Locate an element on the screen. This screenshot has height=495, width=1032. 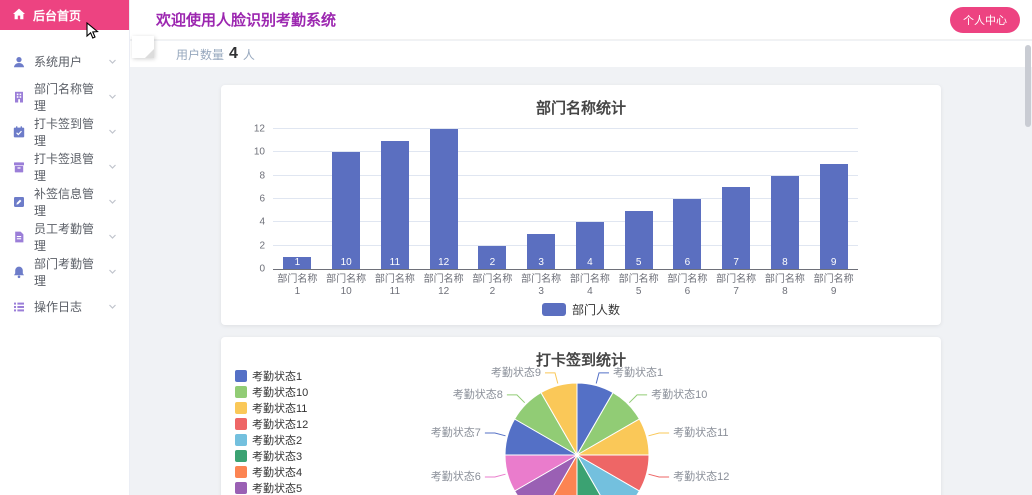
pie-legend-item: 考勤状态5 is located at coordinates (271, 488).